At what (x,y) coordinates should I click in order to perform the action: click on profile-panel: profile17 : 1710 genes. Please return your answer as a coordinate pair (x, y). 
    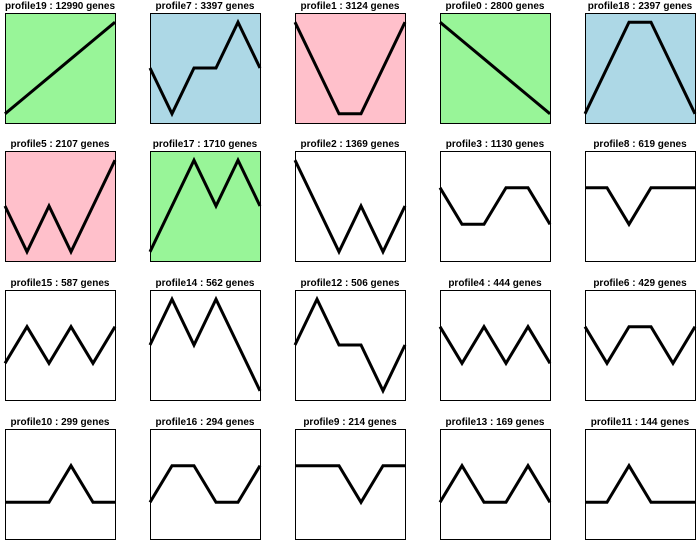
    Looking at the image, I should click on (205, 200).